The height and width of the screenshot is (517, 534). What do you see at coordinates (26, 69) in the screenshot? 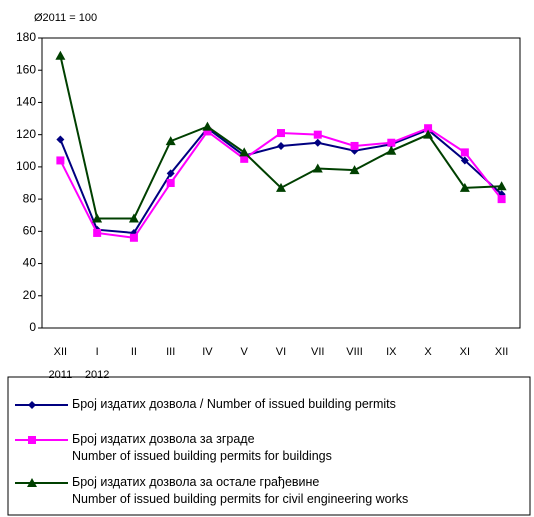
I see `y-tick-label: 160` at bounding box center [26, 69].